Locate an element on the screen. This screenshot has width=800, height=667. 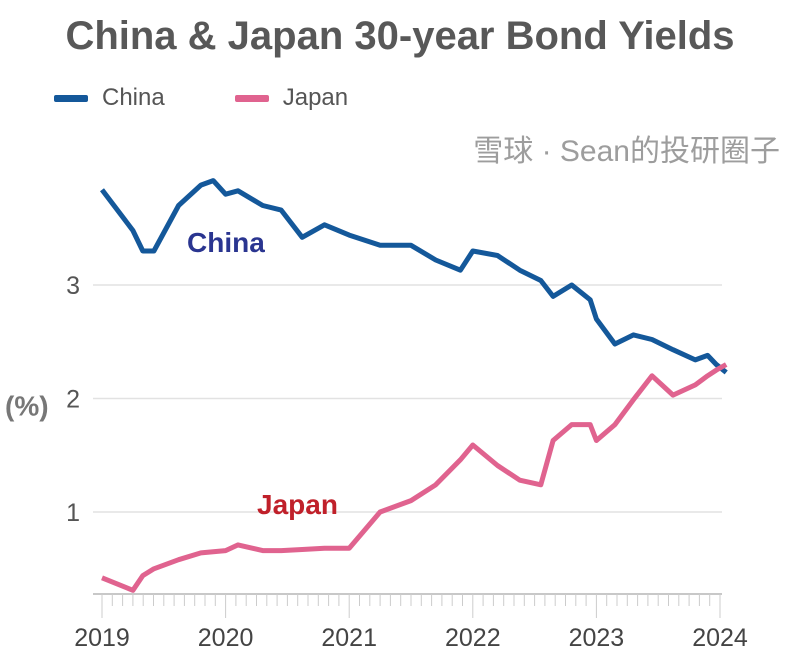
chart-title: China & Japan 30-year Bond Yields is located at coordinates (400, 36).